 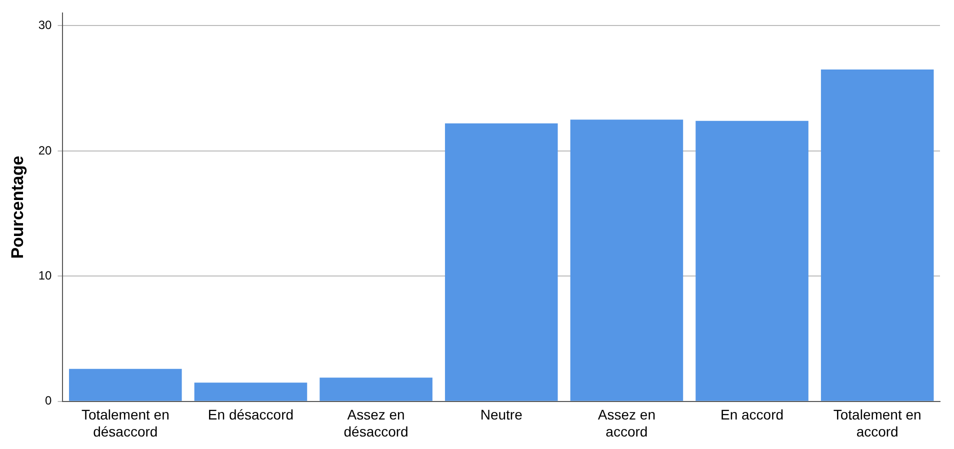 I want to click on x-tick-label: Neutre, so click(x=501, y=414).